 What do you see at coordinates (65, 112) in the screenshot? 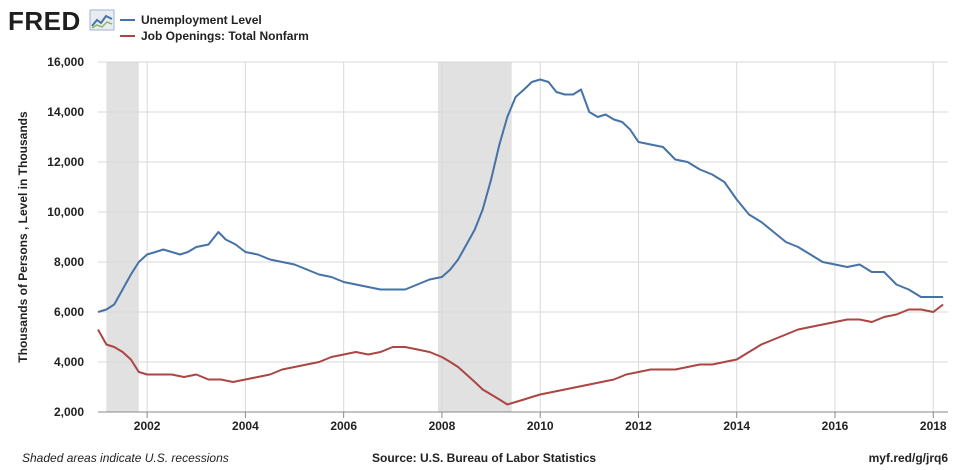
I see `y-tick-label: 14,000` at bounding box center [65, 112].